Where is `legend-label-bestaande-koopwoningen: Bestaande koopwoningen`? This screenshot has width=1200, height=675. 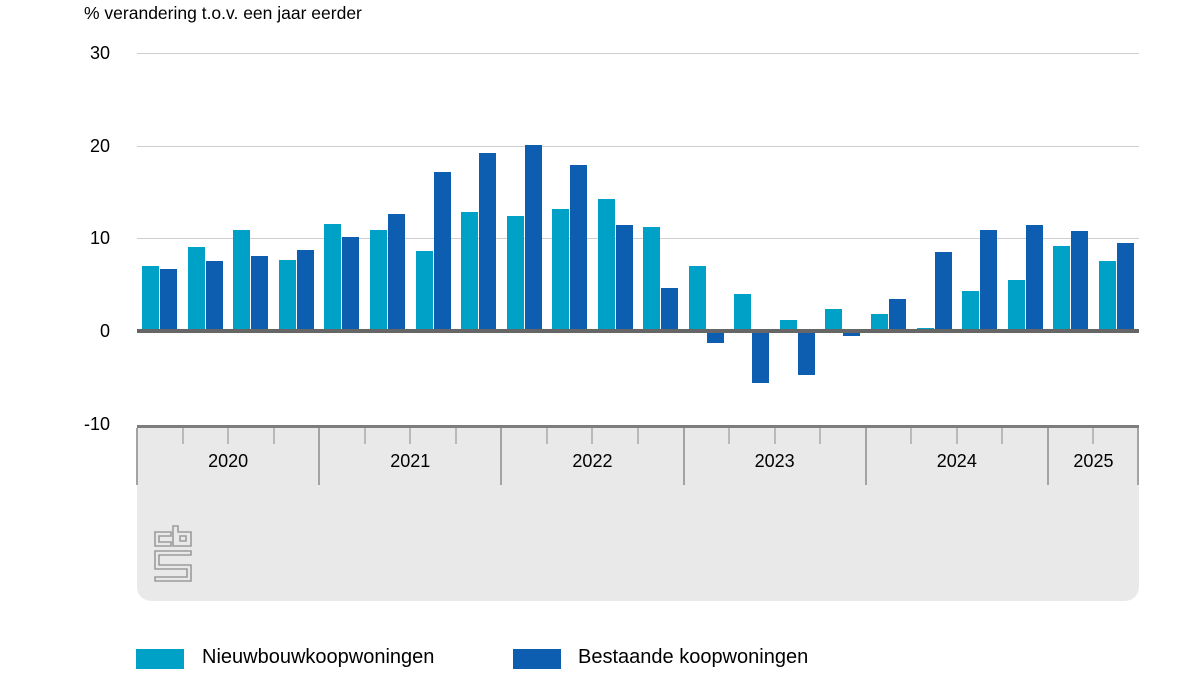 legend-label-bestaande-koopwoningen: Bestaande koopwoningen is located at coordinates (693, 657).